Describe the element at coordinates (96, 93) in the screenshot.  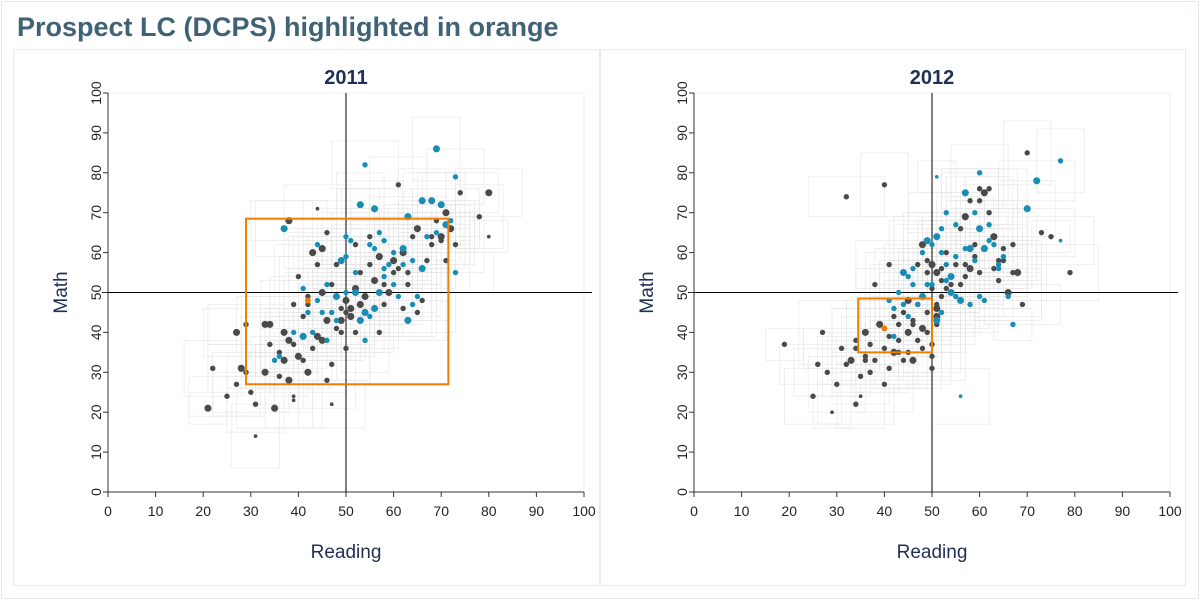
I see `y-tick-label: 100` at that location.